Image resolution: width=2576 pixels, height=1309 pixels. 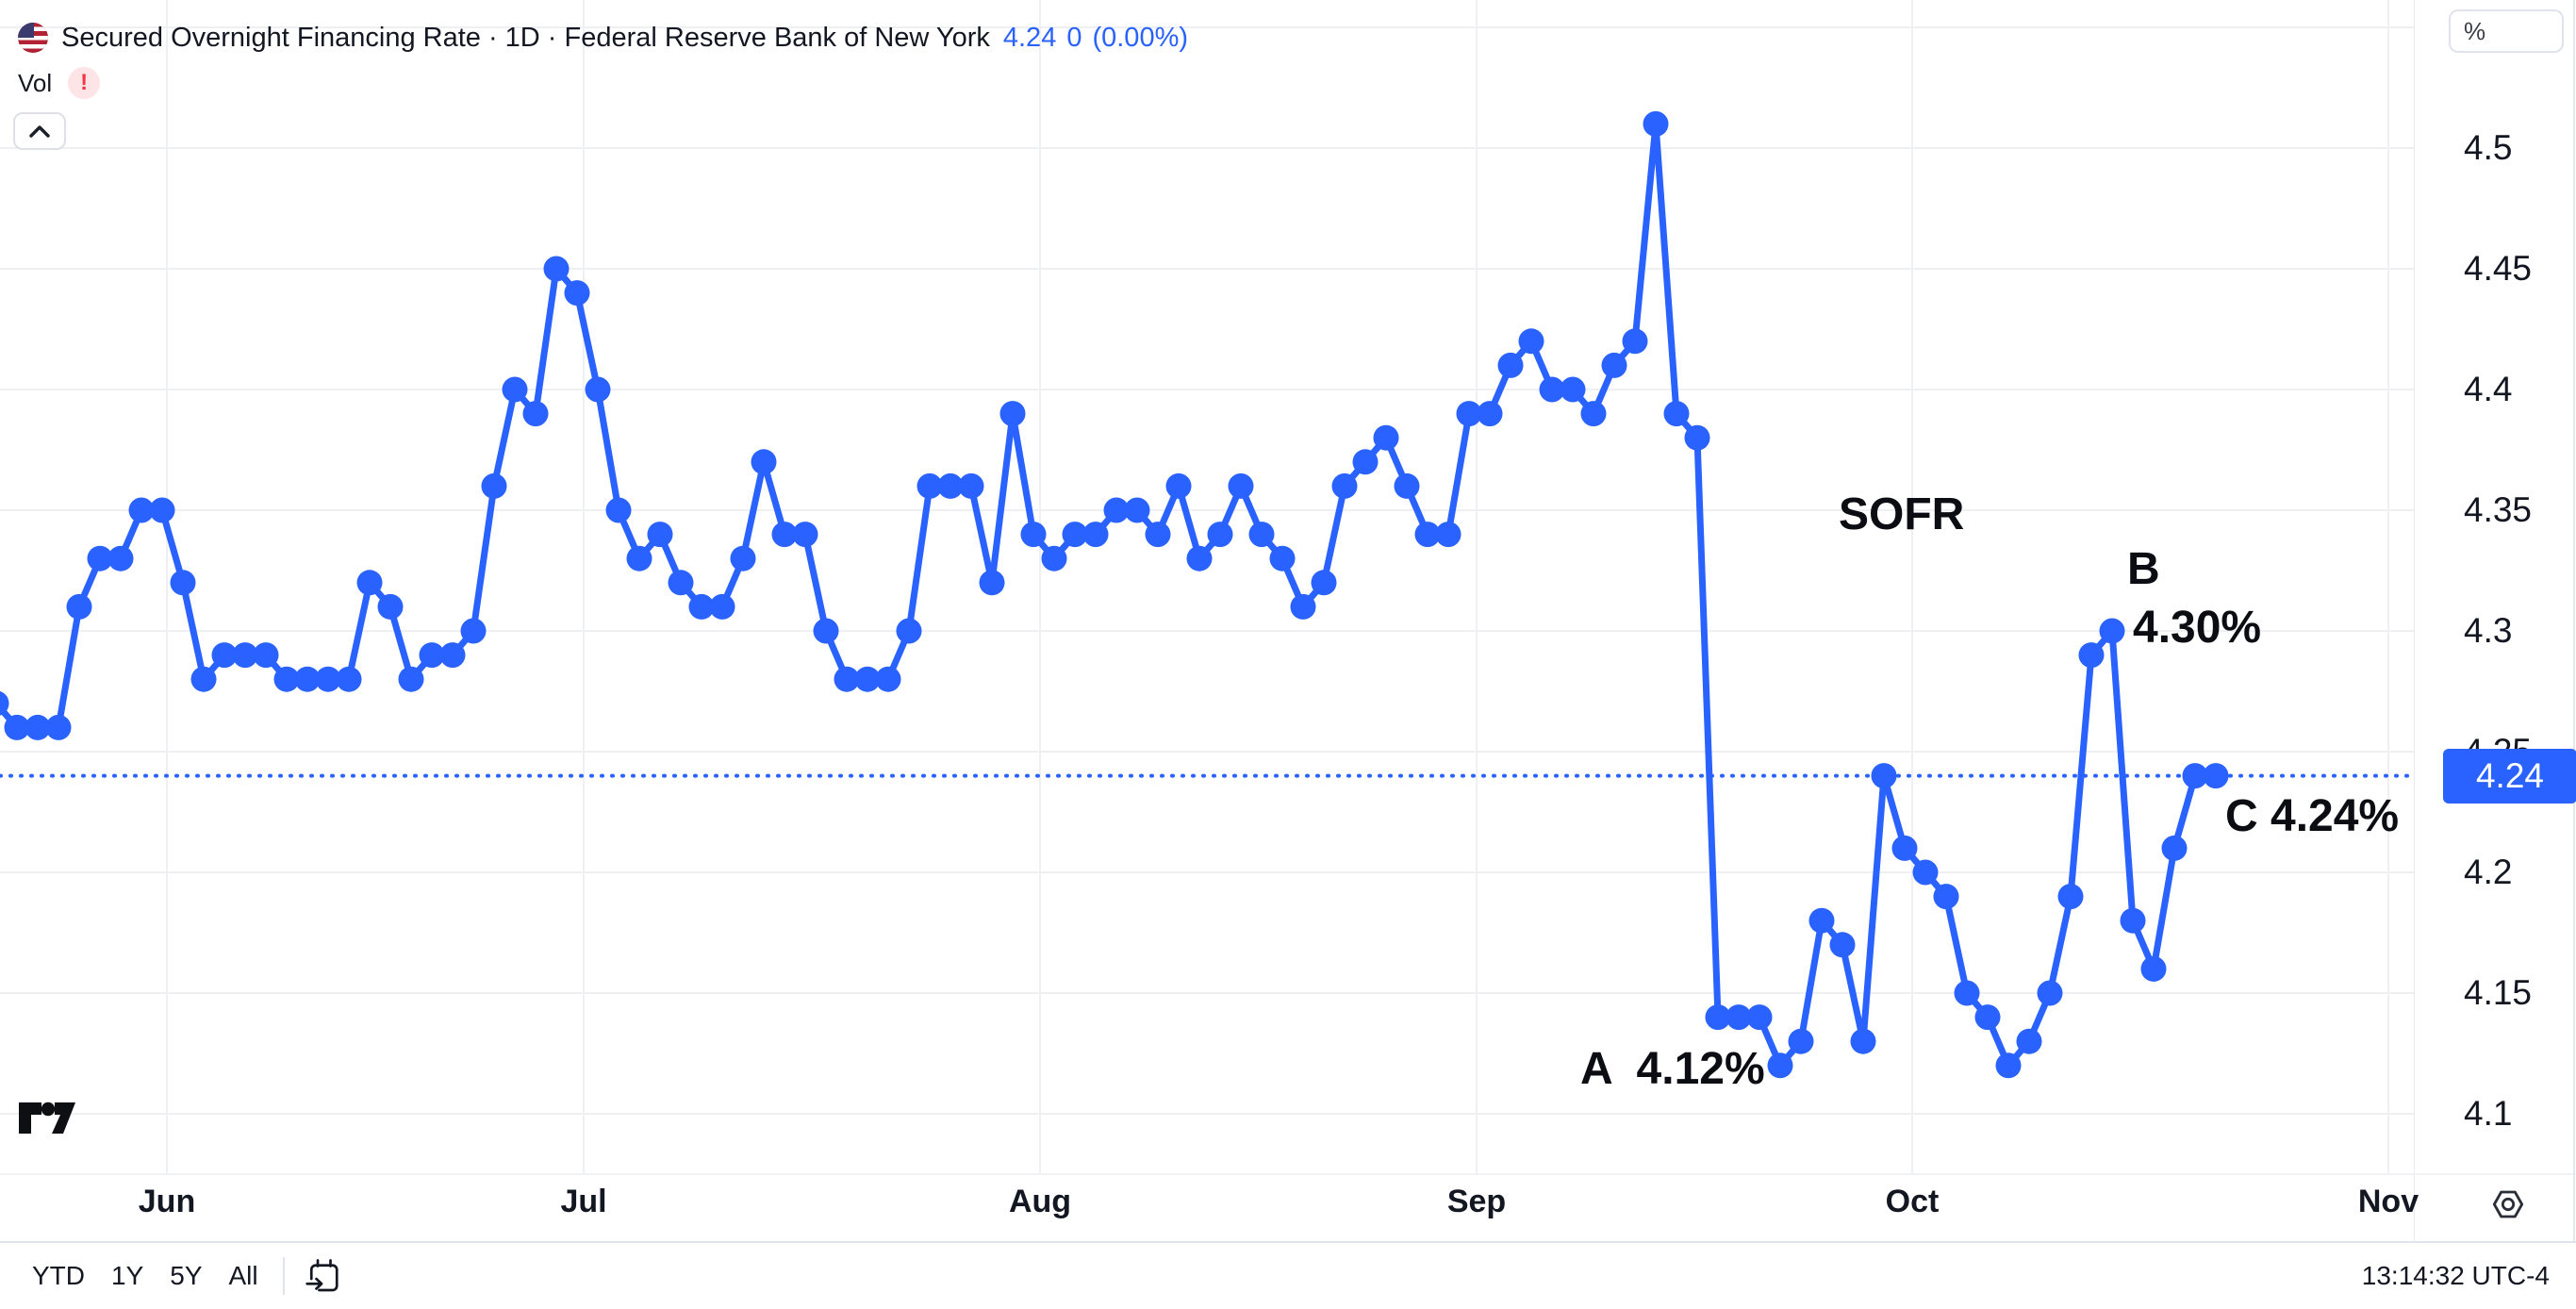 I want to click on month-label-jul: Jul, so click(x=583, y=1201).